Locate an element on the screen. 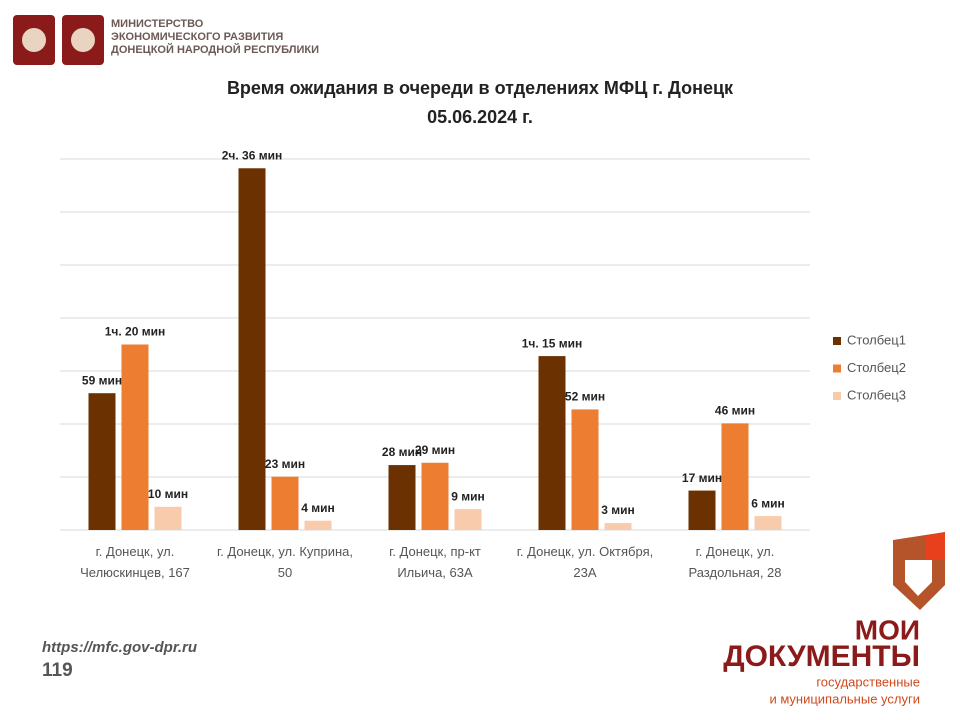 This screenshot has width=960, height=720. logo-sub: и муниципальные услуги is located at coordinates (844, 698).